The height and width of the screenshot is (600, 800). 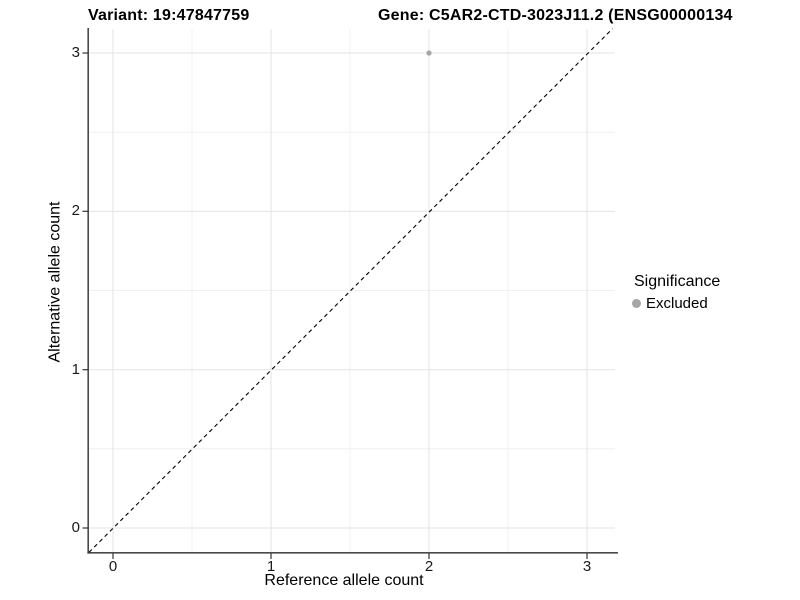 I want to click on legend: Significance Excluded, so click(x=675, y=292).